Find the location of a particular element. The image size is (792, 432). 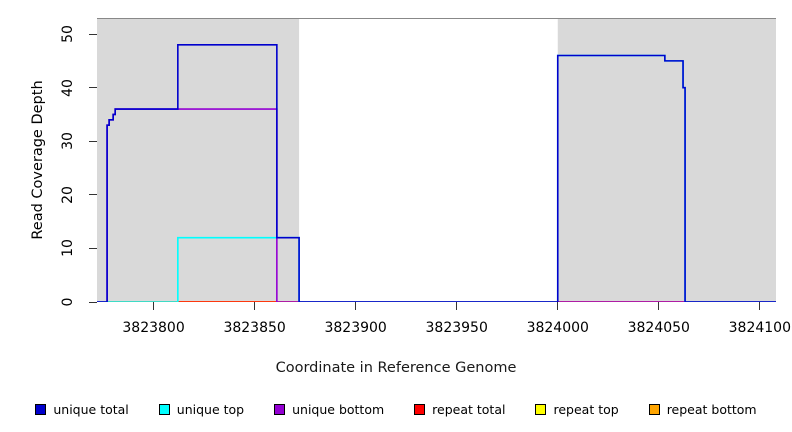

legend-item-label: unique bottom is located at coordinates (338, 409).